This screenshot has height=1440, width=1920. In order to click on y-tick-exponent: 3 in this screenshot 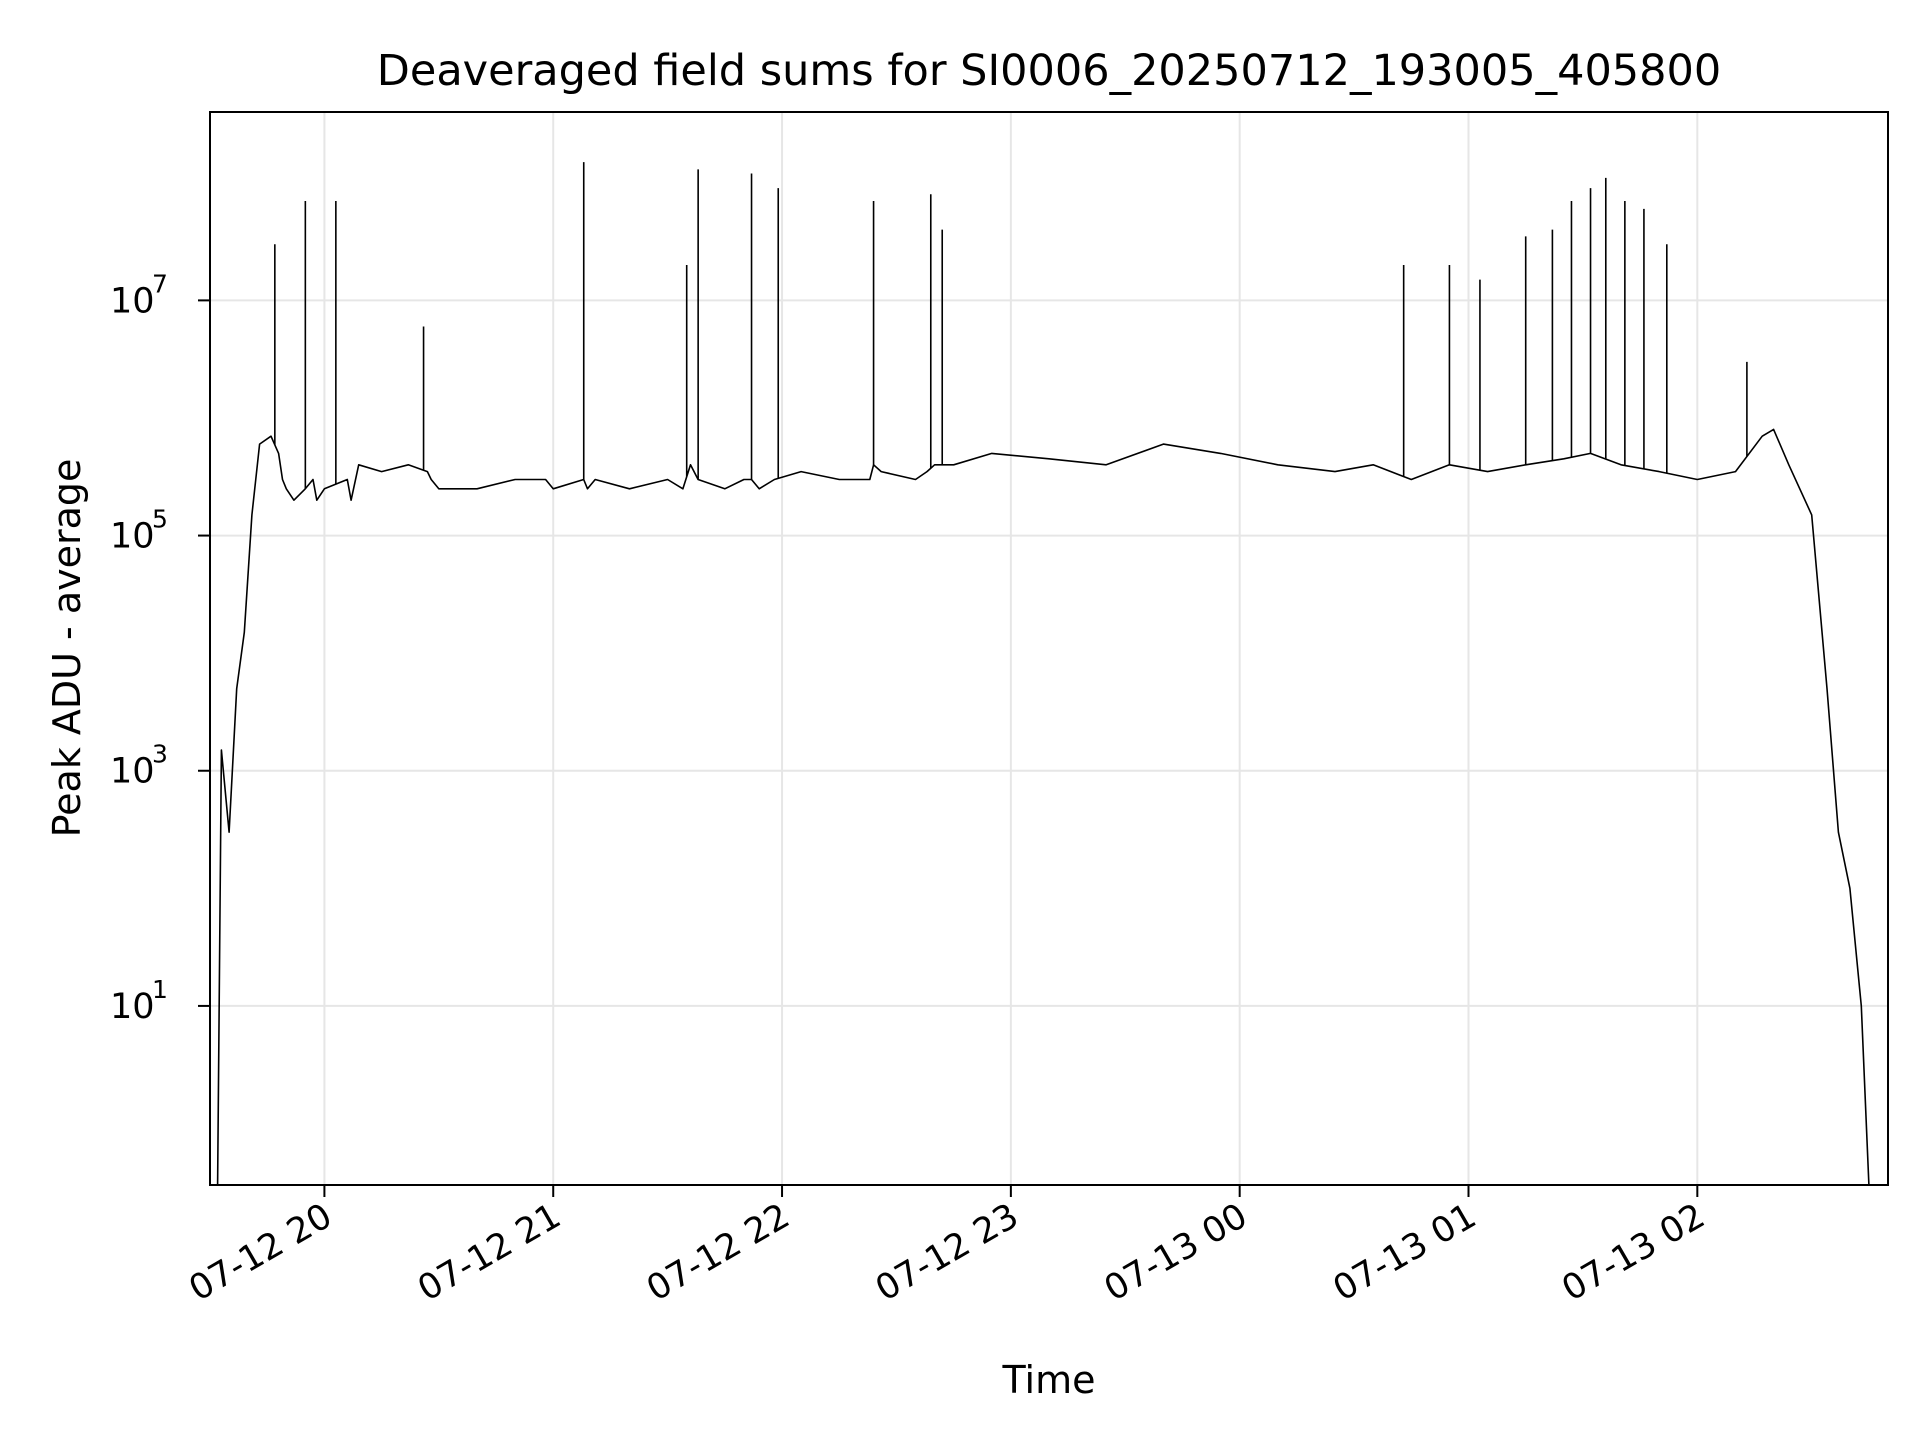, I will do `click(160, 754)`.